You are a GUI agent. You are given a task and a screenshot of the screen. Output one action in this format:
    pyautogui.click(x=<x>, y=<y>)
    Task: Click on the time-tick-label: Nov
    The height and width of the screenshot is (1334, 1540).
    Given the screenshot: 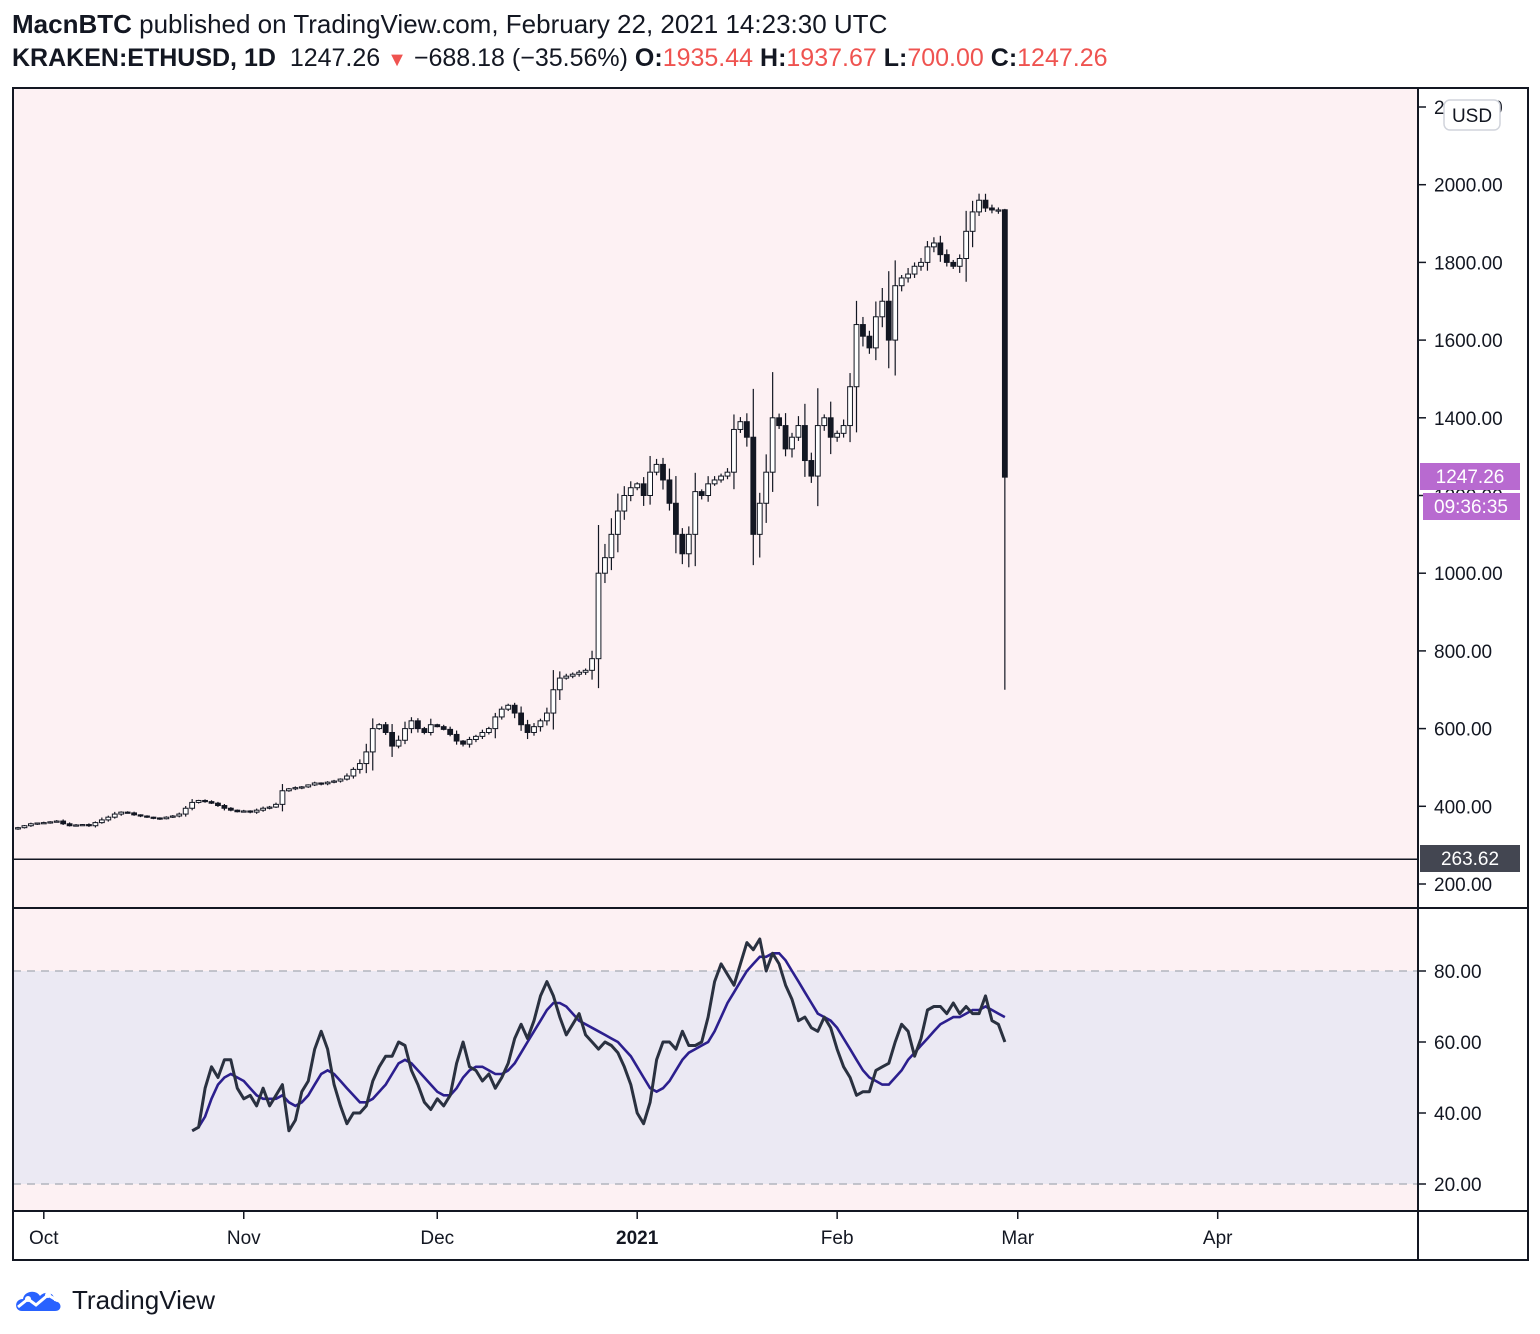 What is the action you would take?
    pyautogui.click(x=244, y=1238)
    